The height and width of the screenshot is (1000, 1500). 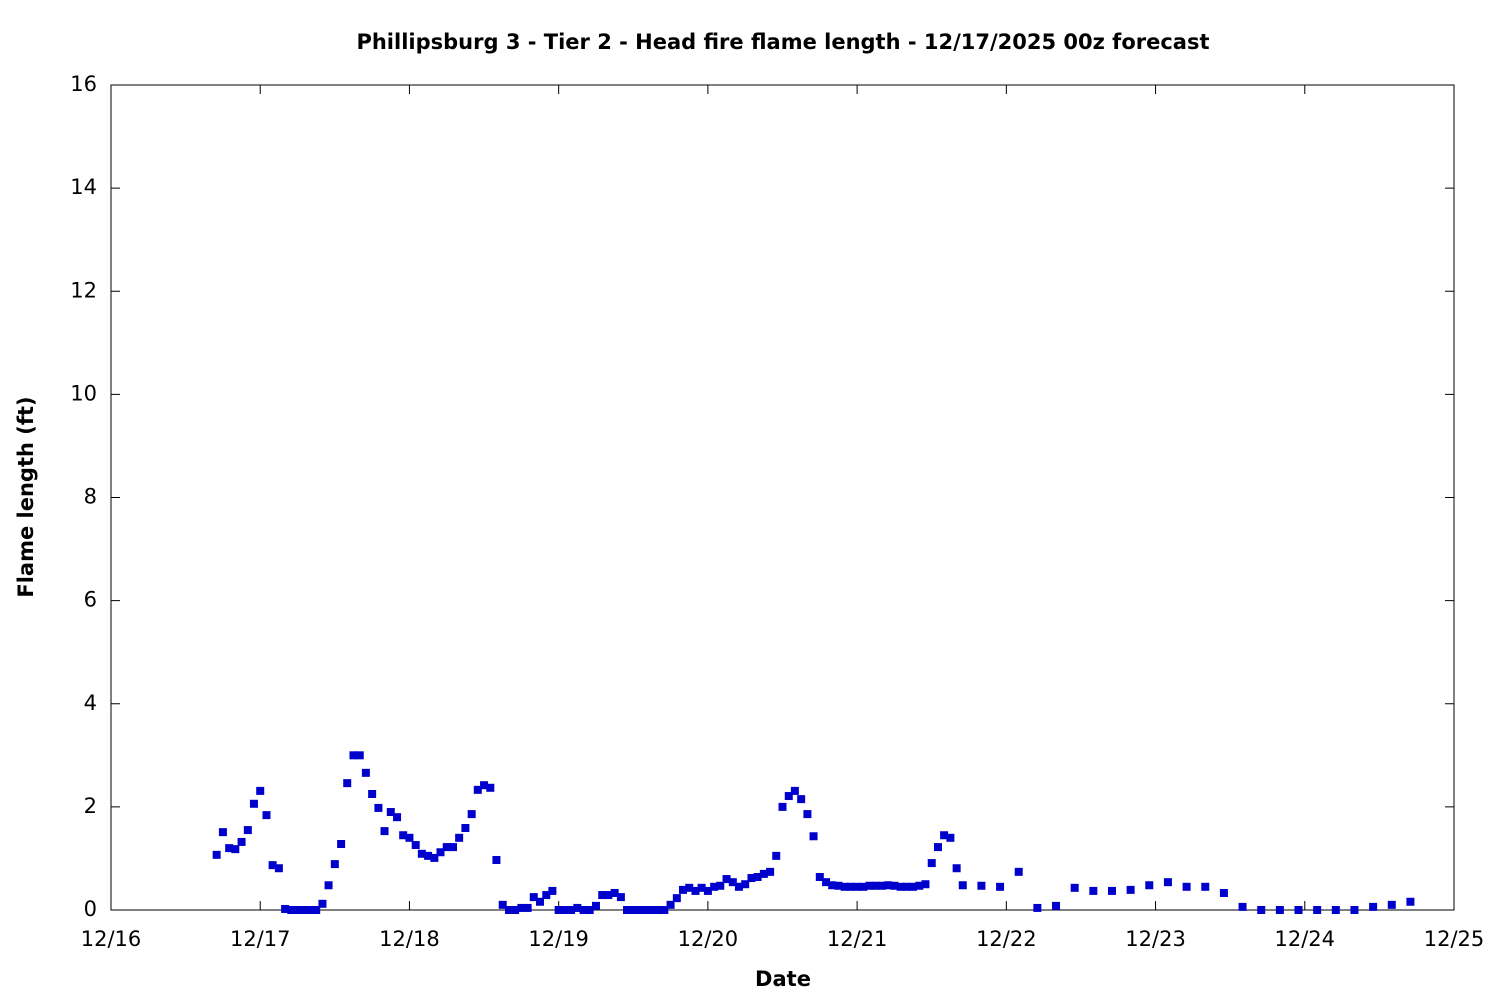 What do you see at coordinates (83, 393) in the screenshot?
I see `y-tick-label: 10` at bounding box center [83, 393].